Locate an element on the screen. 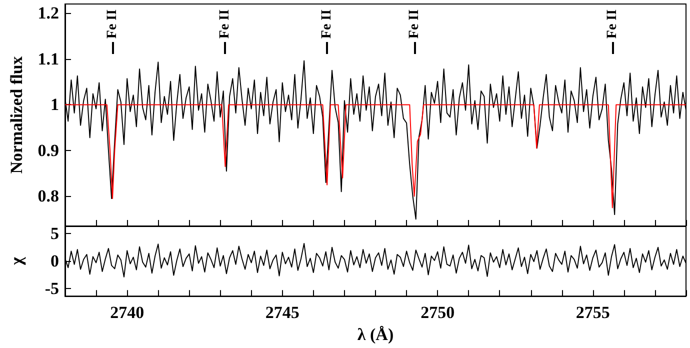  x-tick-label: 2745 is located at coordinates (282, 312).